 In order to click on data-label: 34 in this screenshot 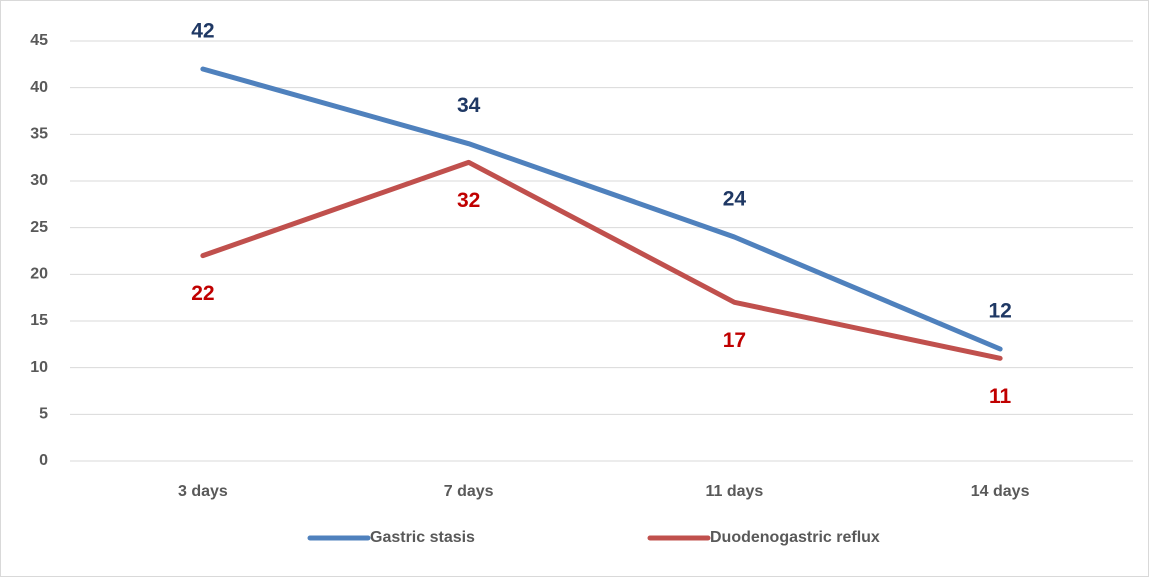, I will do `click(469, 105)`.